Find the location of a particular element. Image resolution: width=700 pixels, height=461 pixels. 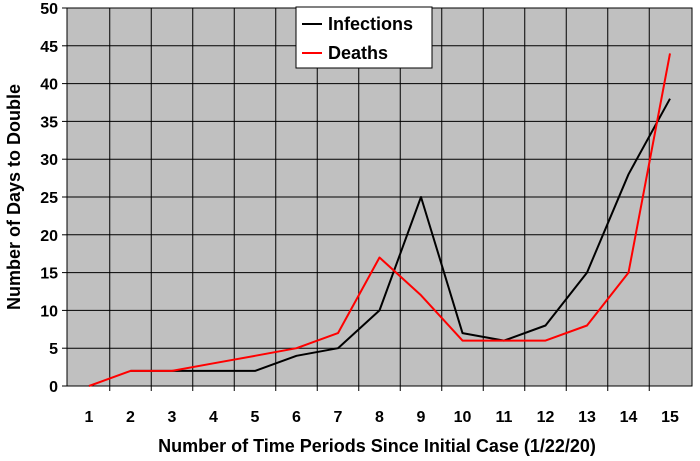

y-axis-title: Number of Days to Double is located at coordinates (14, 197).